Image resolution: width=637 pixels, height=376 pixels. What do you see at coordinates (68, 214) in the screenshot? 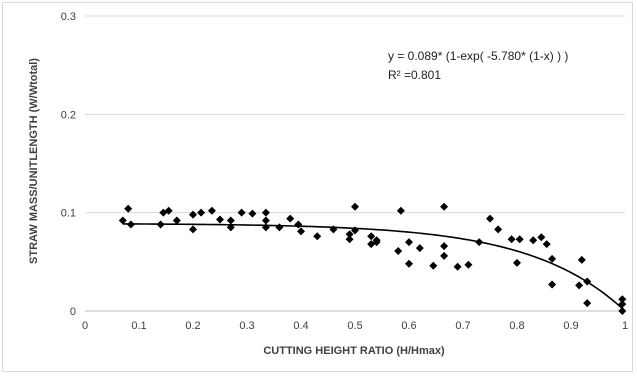
I see `y-tick-label: 0.1` at bounding box center [68, 214].